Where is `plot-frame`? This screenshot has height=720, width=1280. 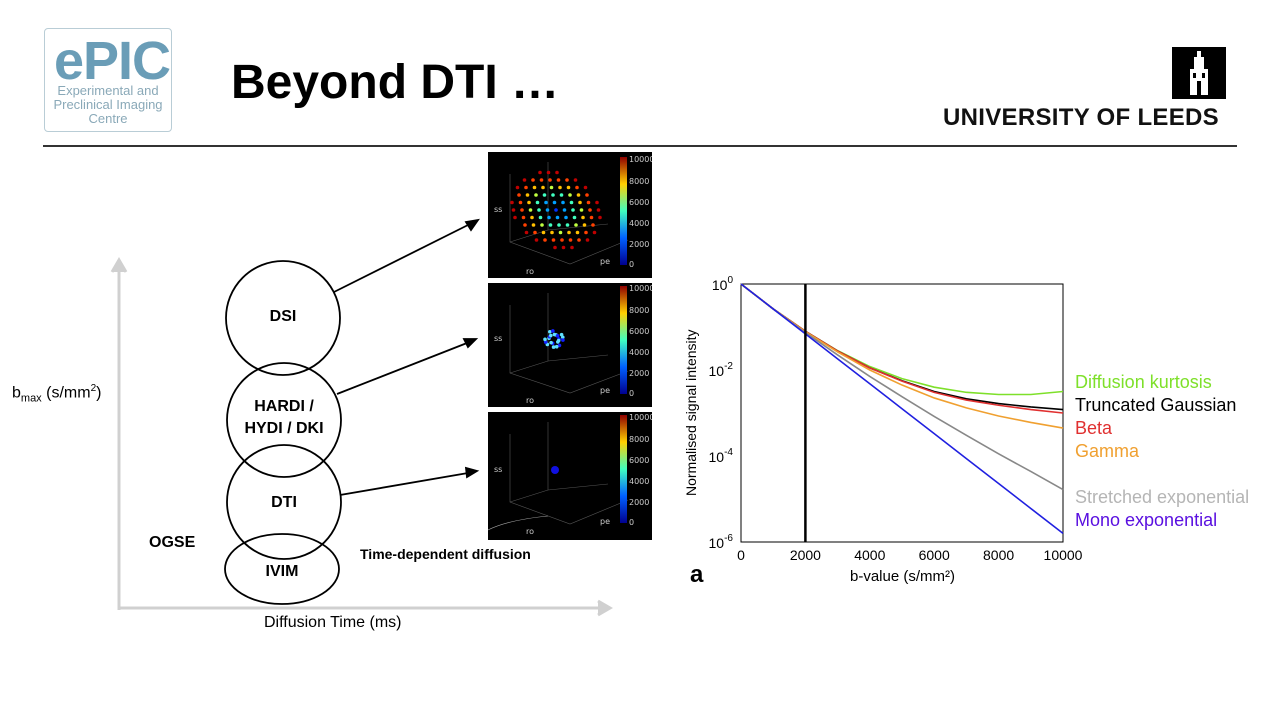 plot-frame is located at coordinates (902, 413).